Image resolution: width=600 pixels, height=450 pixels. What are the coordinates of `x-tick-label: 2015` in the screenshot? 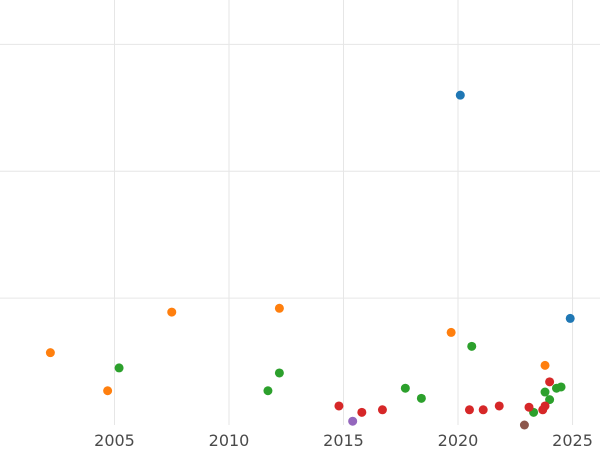 It's located at (343, 440).